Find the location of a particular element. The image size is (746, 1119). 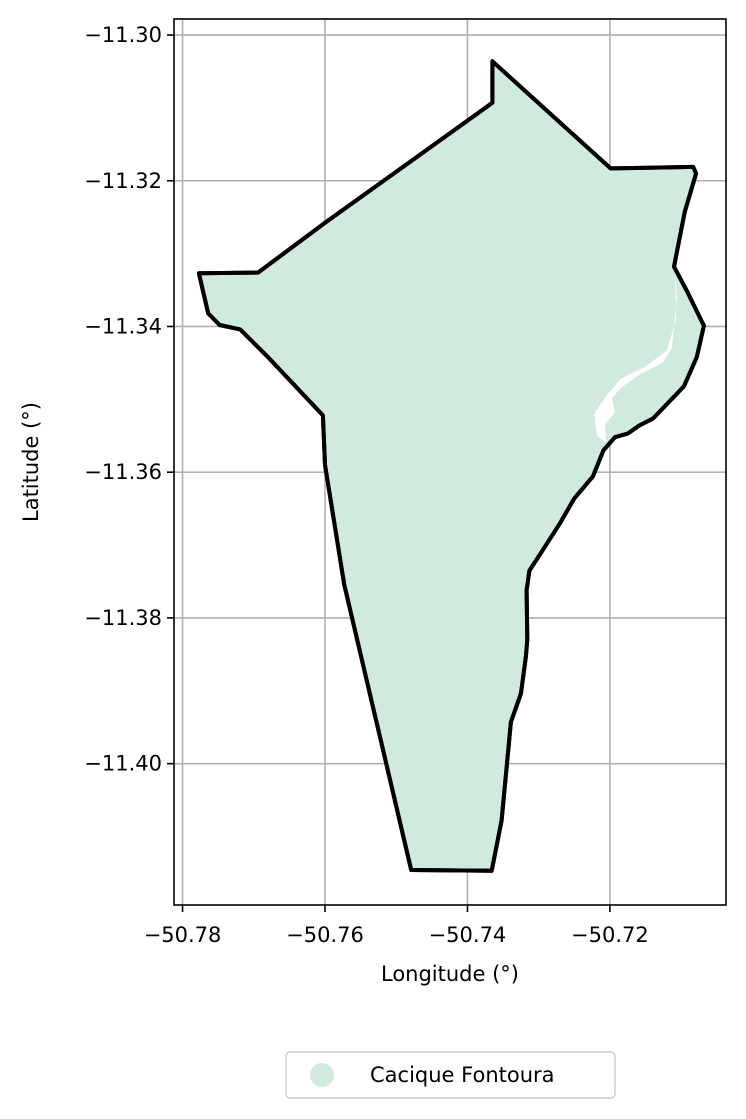

x-axis-ticks: −50.78 −50.76 −50.74 −50.72 is located at coordinates (396, 926).